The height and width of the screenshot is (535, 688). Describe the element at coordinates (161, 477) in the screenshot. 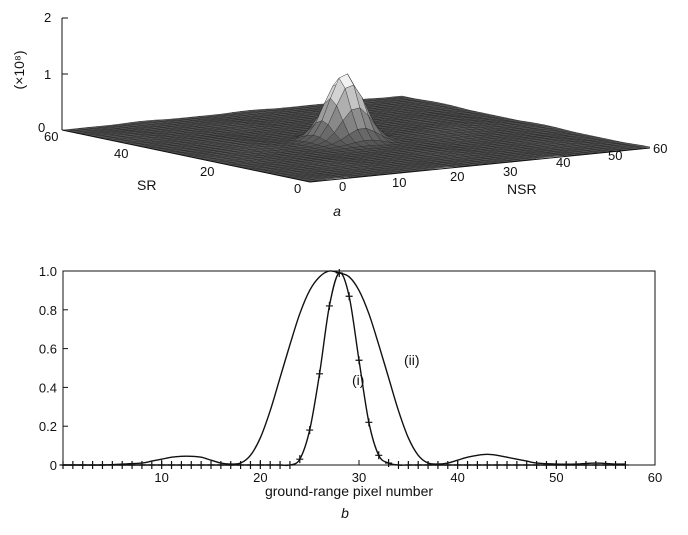

I see `x-tick-label: 10` at that location.